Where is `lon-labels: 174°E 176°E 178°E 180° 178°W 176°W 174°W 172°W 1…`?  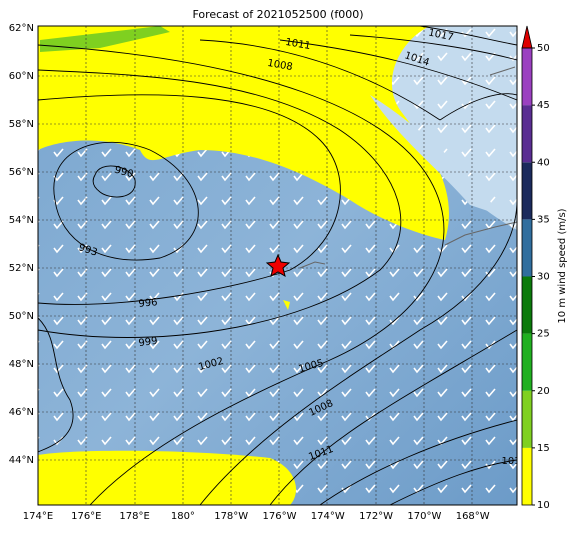
lon-labels: 174°E 176°E 178°E 180° 178°W 176°W 174°W 172°W 1… is located at coordinates (256, 516).